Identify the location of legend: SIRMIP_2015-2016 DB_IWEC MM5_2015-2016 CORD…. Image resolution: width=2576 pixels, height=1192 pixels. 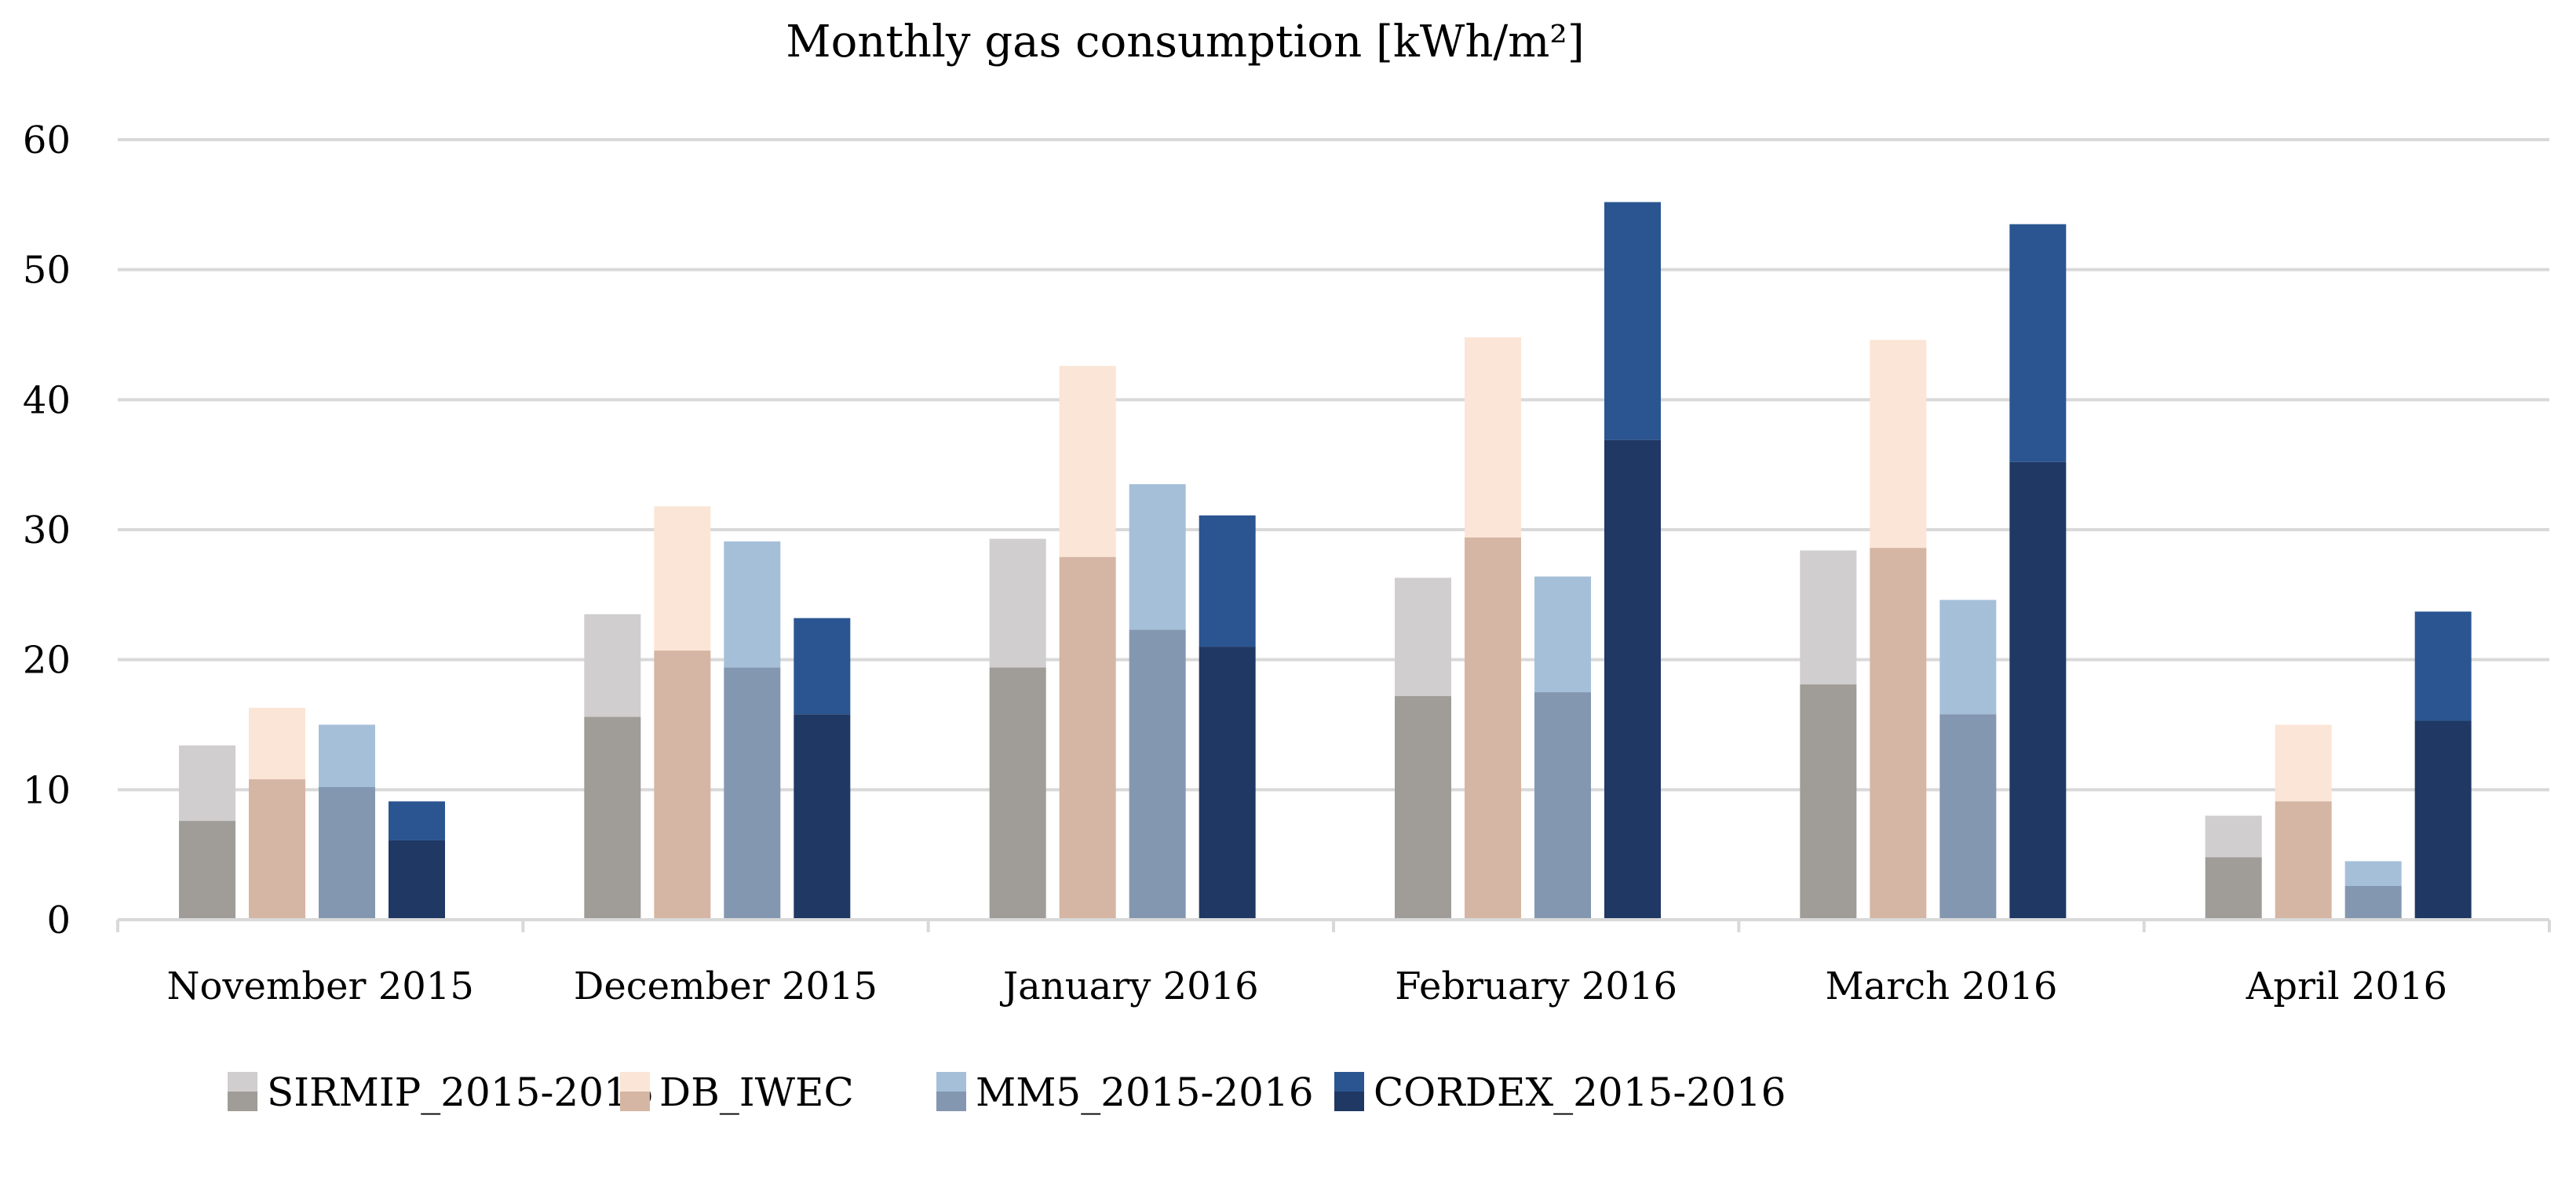
(1007, 1093).